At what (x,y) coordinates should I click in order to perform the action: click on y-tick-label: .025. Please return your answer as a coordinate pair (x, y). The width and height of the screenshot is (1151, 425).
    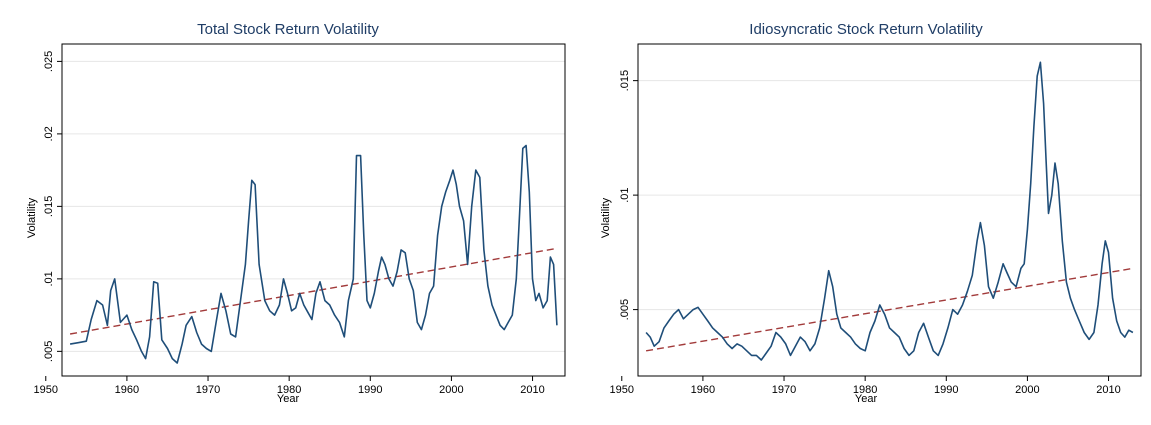
    Looking at the image, I should click on (49, 61).